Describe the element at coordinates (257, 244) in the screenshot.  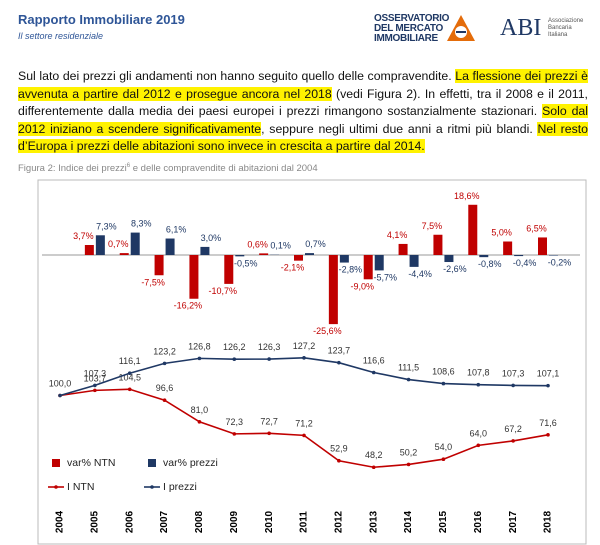
I see `data-label: 0,6%` at that location.